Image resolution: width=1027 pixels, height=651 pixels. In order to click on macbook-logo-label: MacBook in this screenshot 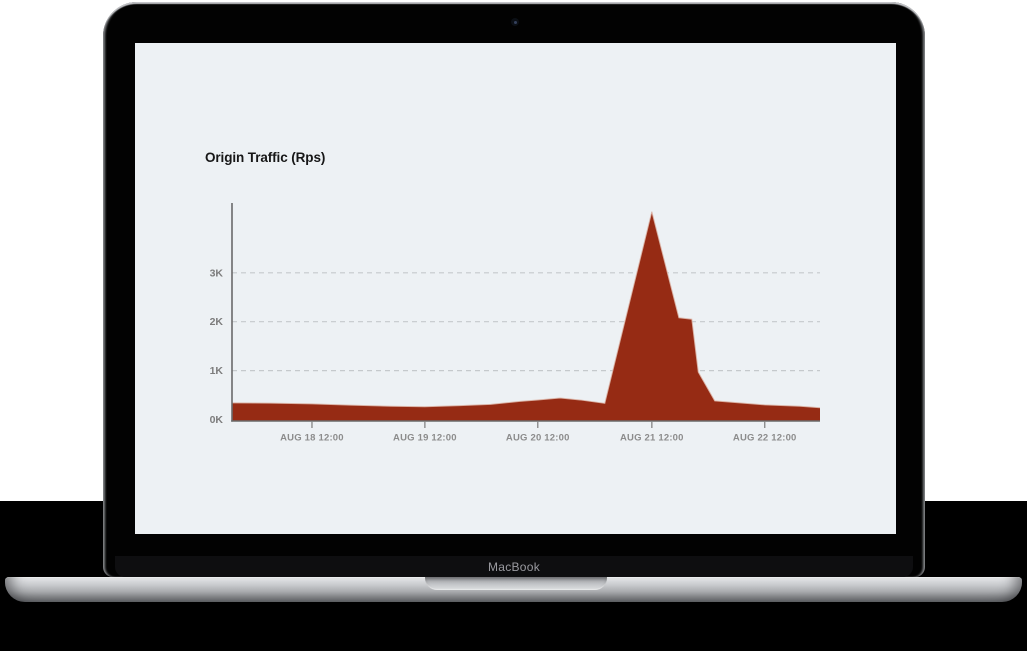, I will do `click(514, 566)`.